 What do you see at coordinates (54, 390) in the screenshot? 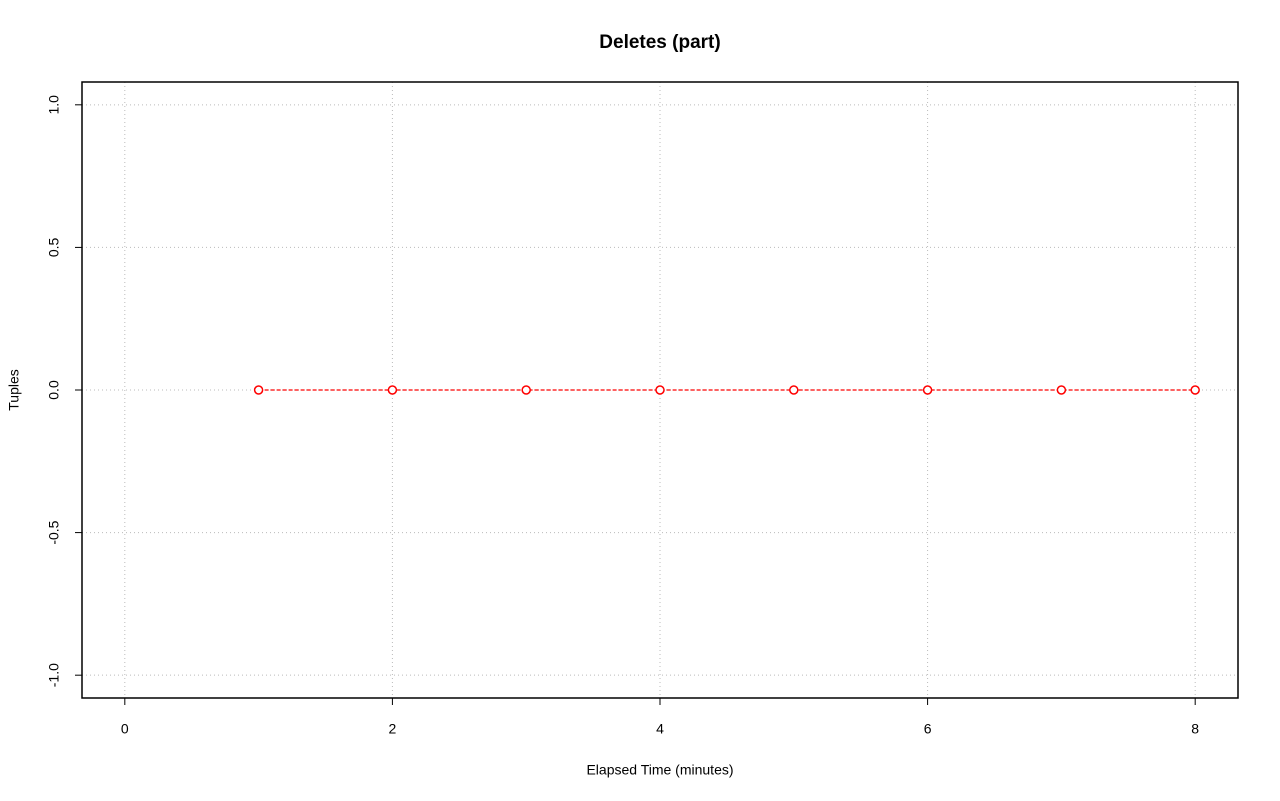
I see `y-tick-label: 0.0` at bounding box center [54, 390].